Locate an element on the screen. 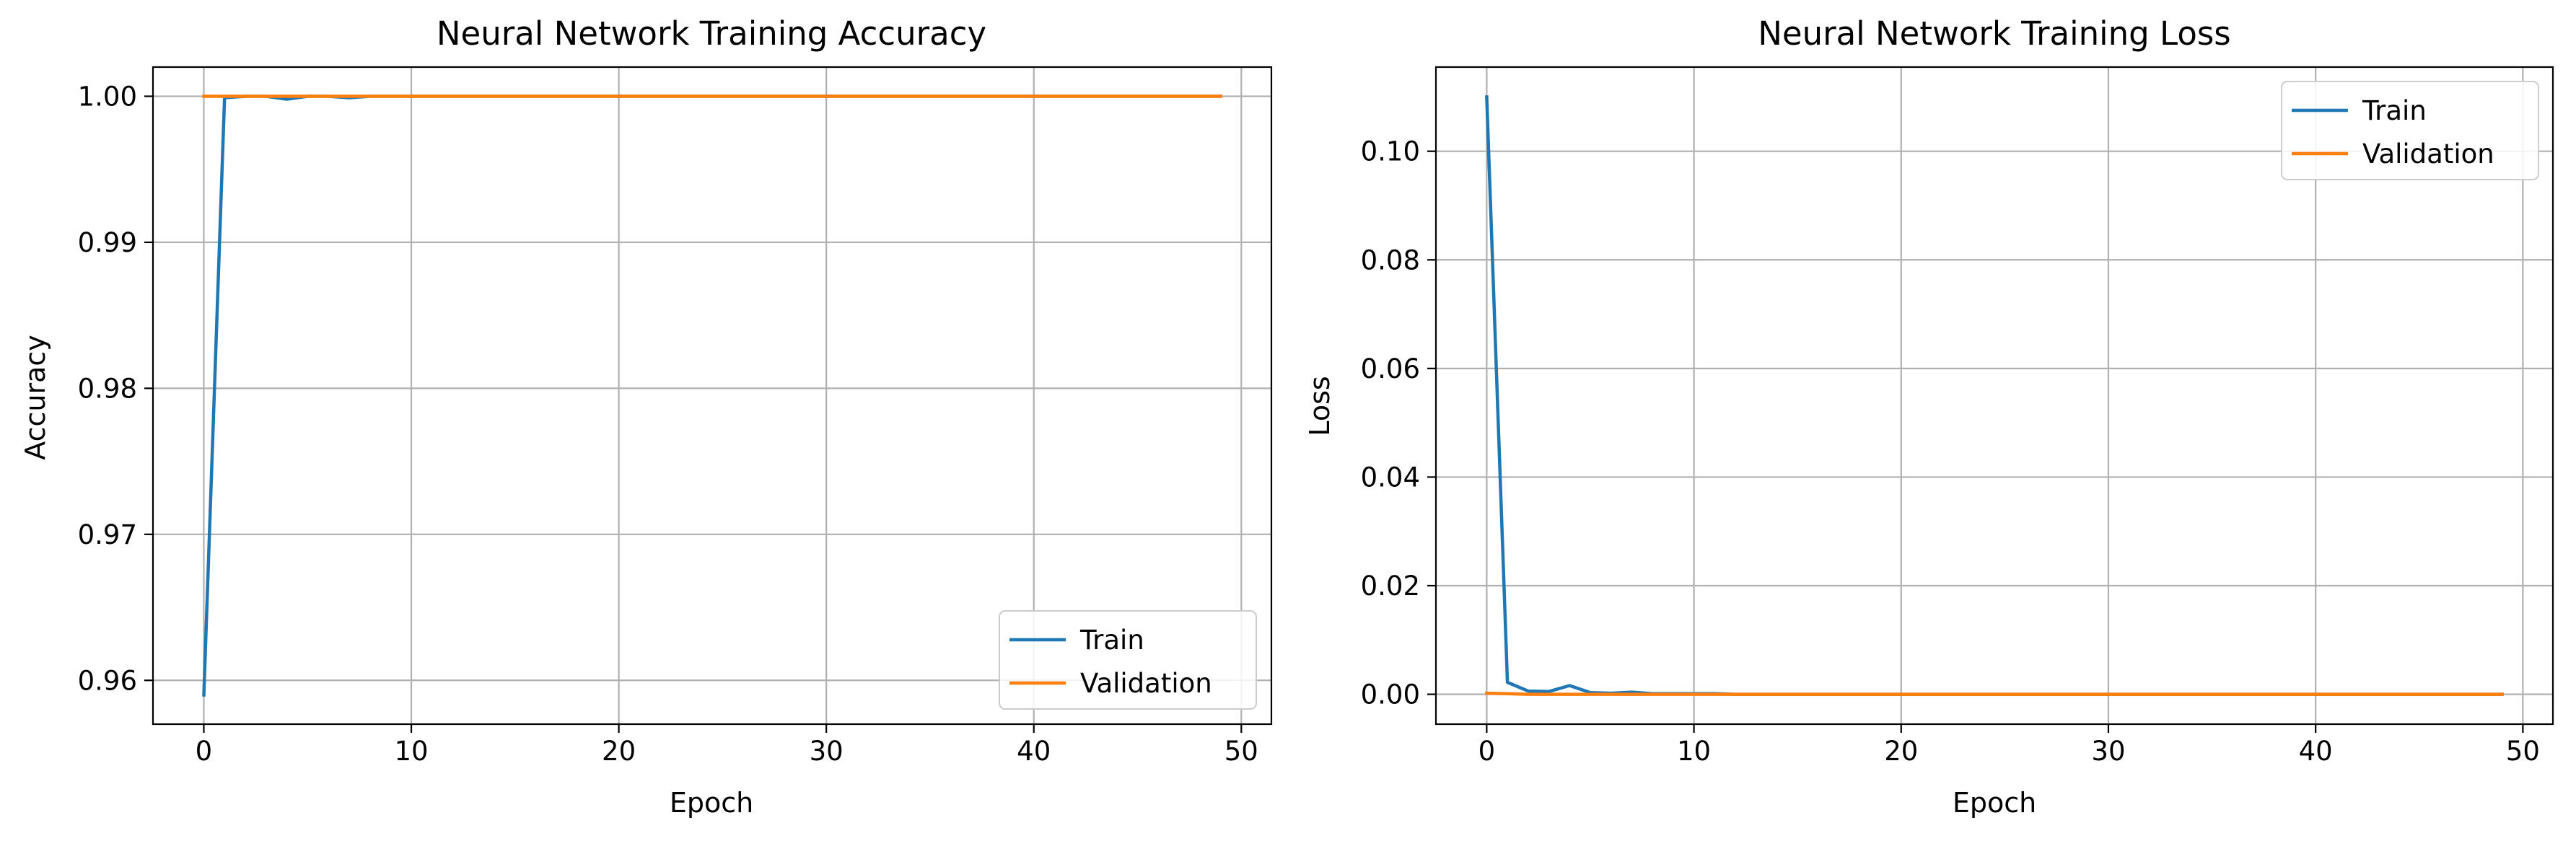  accuracy-x-tick-label: 50 is located at coordinates (1241, 751).